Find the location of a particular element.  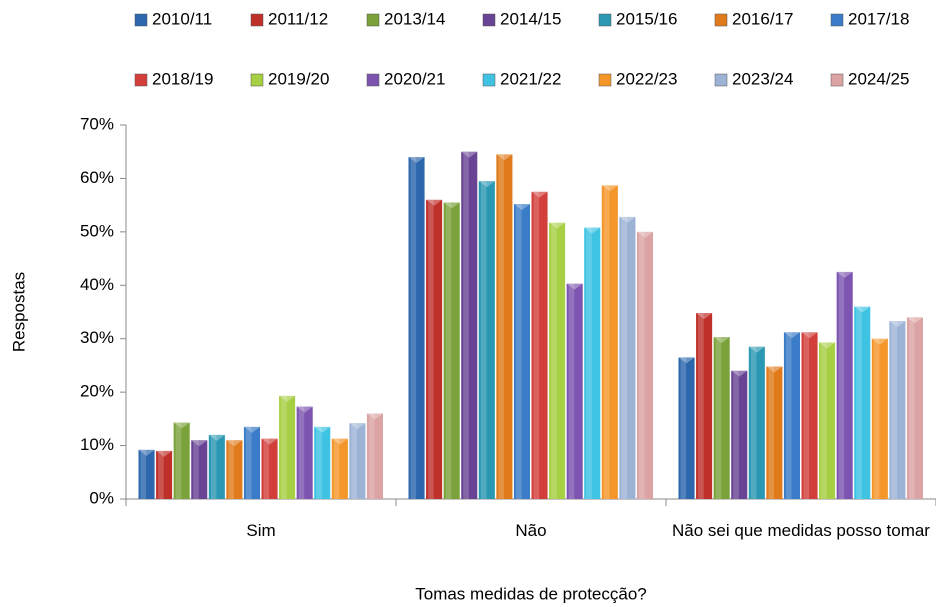

y-tick-label: 20% is located at coordinates (97, 391).